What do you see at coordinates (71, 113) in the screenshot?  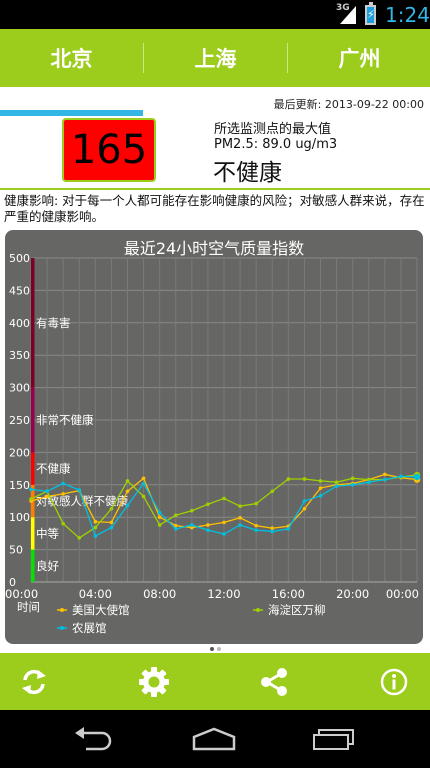 I see `selected-tab-indicator` at bounding box center [71, 113].